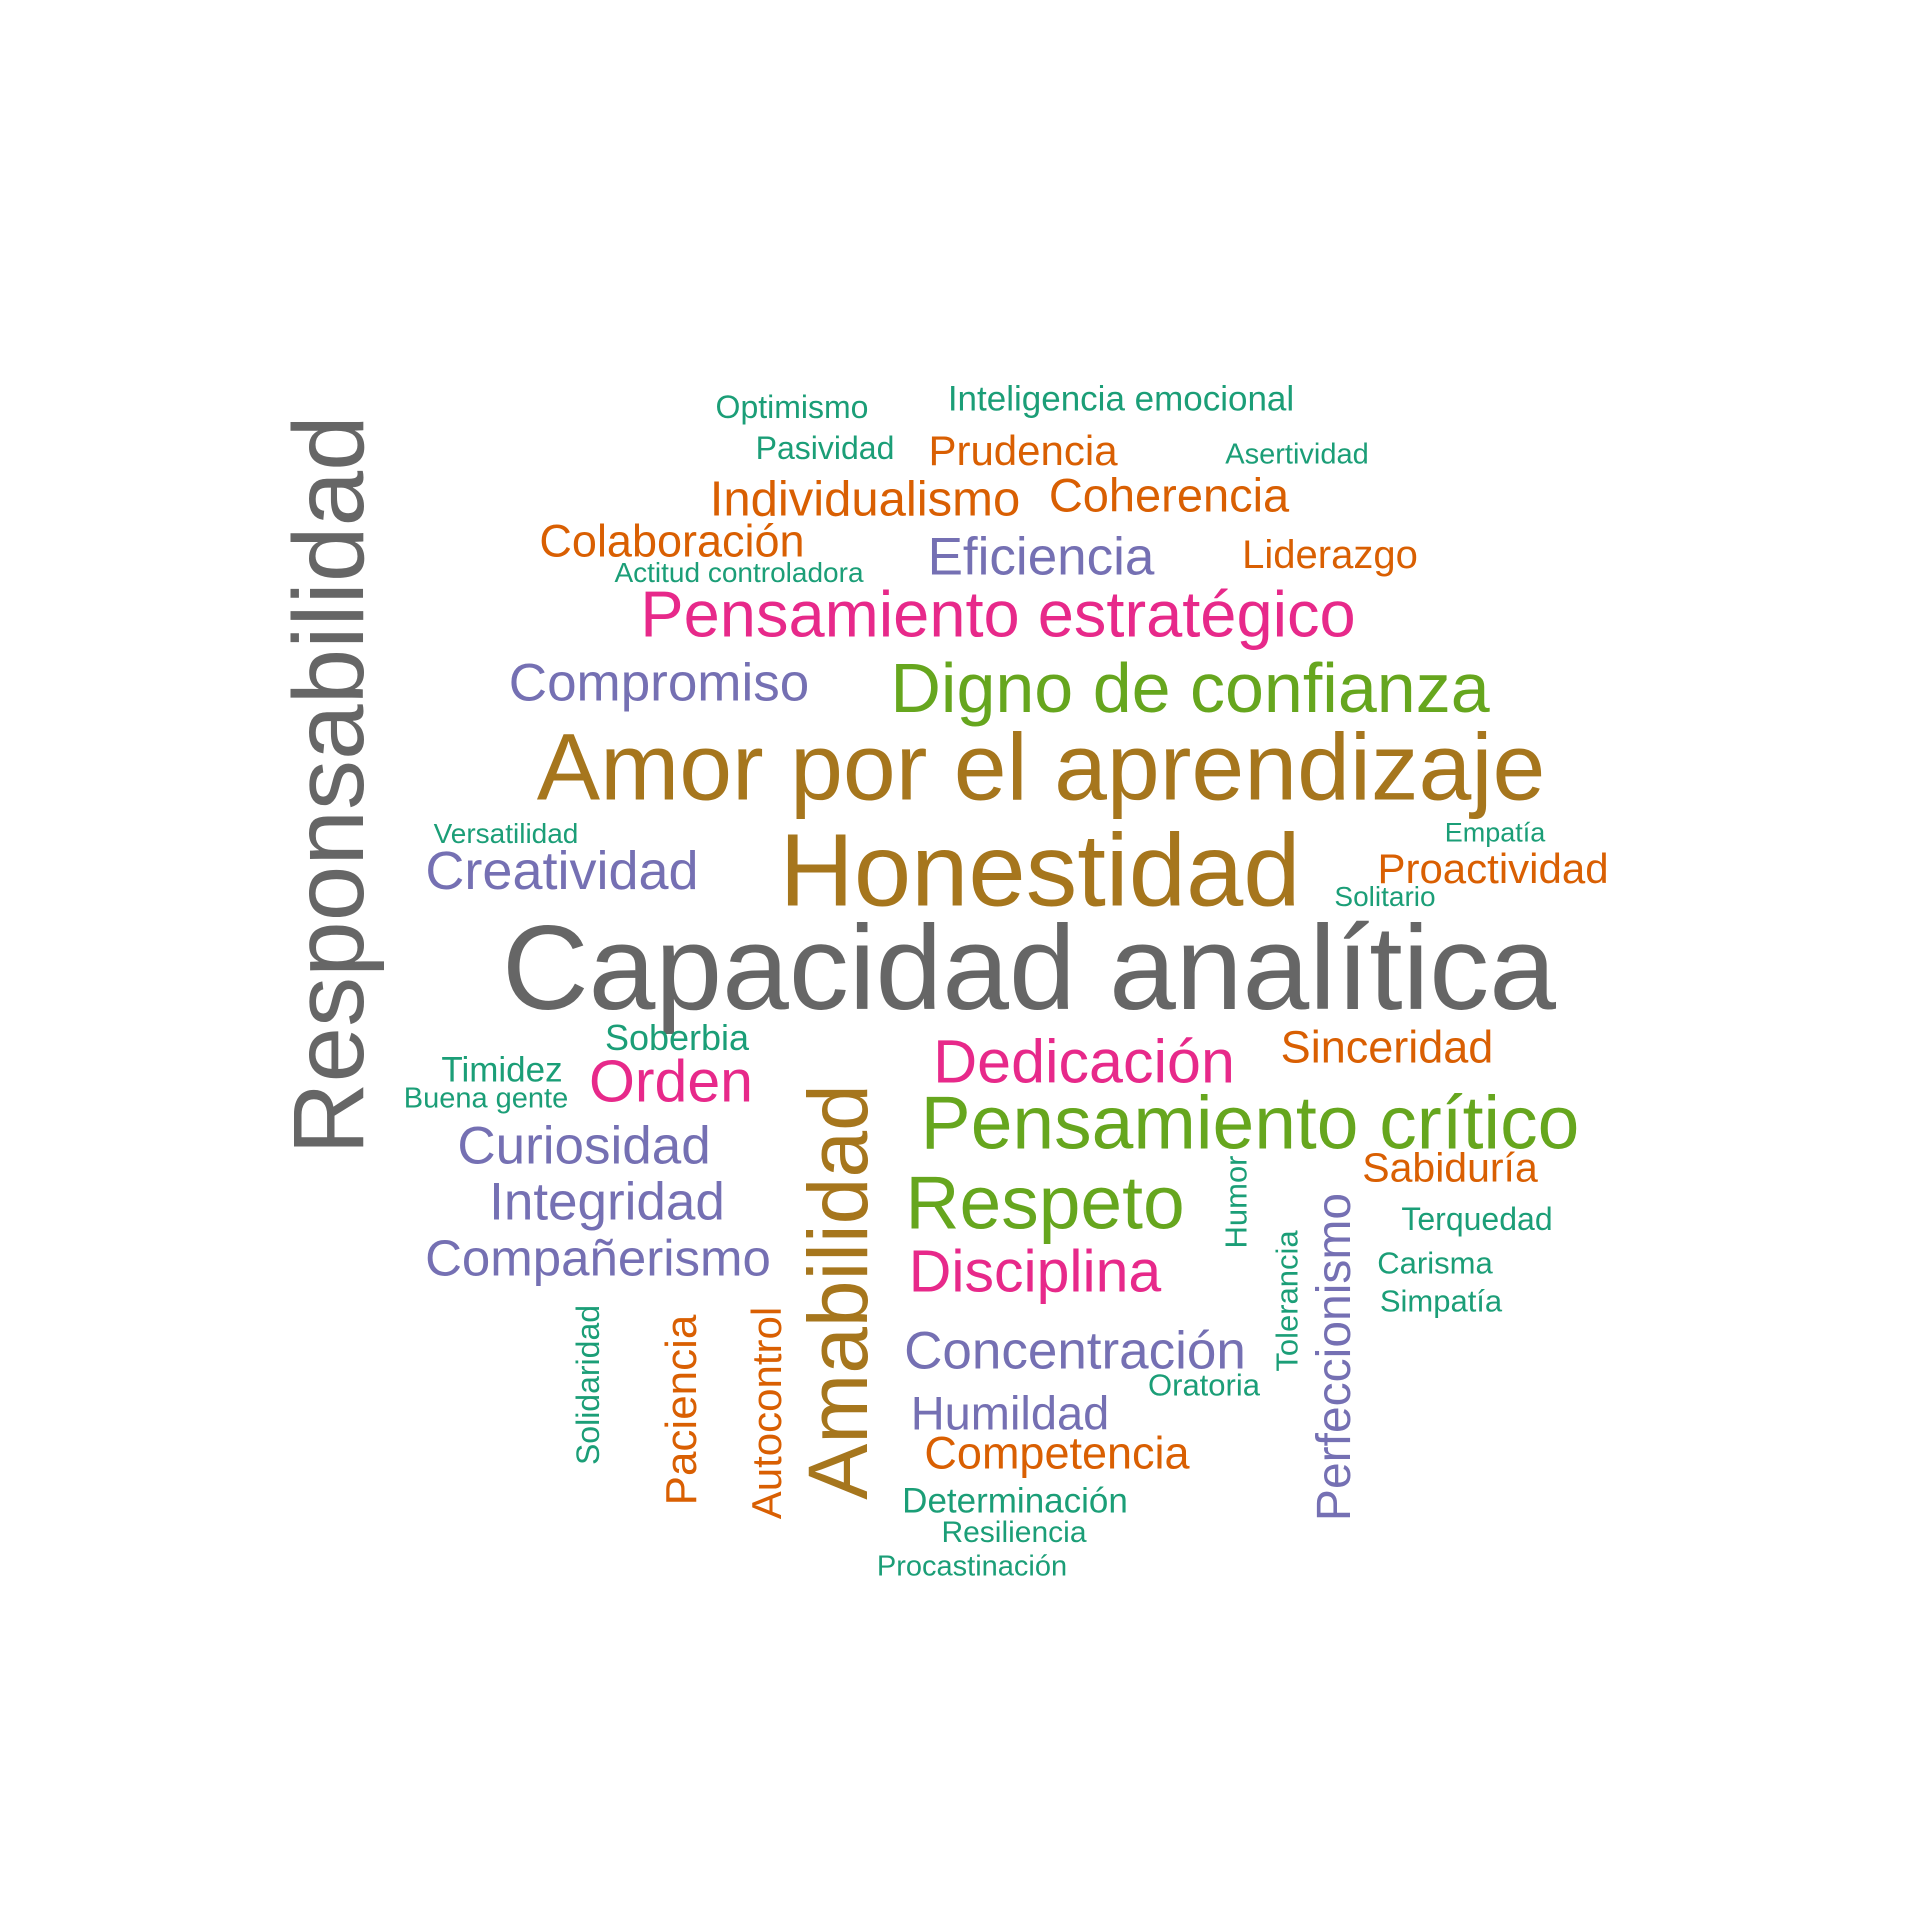 The height and width of the screenshot is (1920, 1920). Describe the element at coordinates (1041, 767) in the screenshot. I see `word-amor-por-el-aprendizaje: Amor por el aprendizaje` at that location.